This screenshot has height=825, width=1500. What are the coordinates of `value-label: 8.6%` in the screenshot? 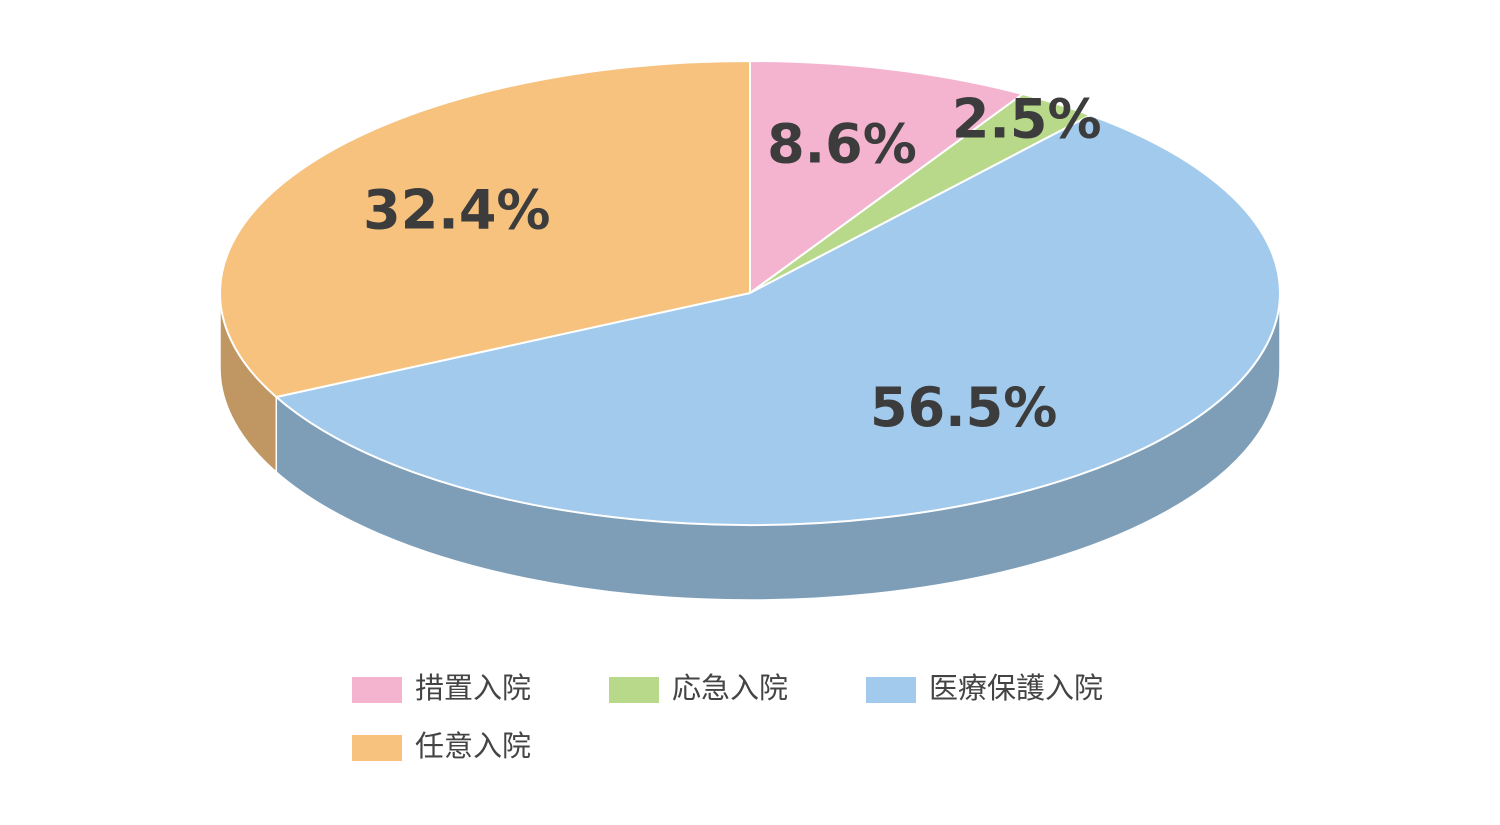 It's located at (842, 143).